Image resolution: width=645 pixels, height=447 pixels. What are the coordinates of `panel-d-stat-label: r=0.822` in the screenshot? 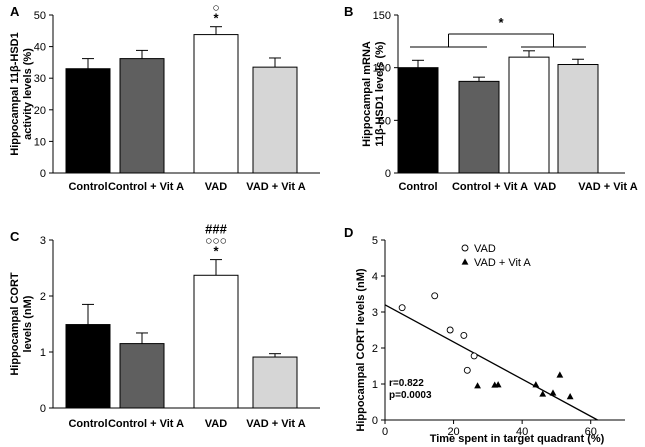 It's located at (406, 383).